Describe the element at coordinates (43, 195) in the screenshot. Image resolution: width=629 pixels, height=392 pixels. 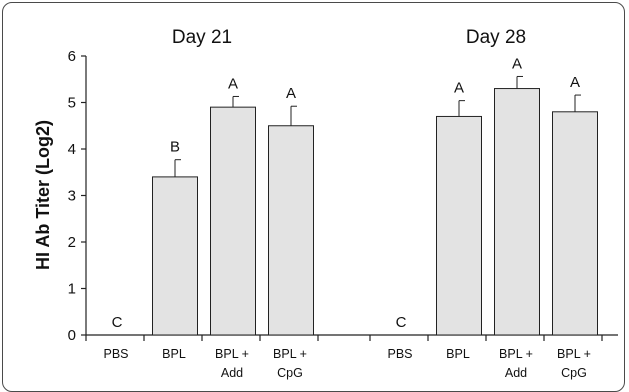
I see `y-axis-label: HI Ab Titer (Log2)` at that location.